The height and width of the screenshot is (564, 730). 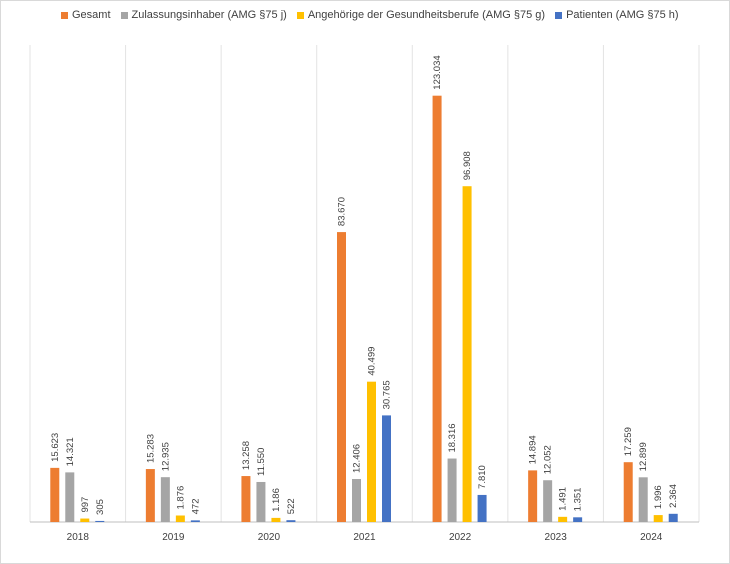 What do you see at coordinates (209, 15) in the screenshot?
I see `legend-label: Zulassungsinhaber (AMG §75 j)` at bounding box center [209, 15].